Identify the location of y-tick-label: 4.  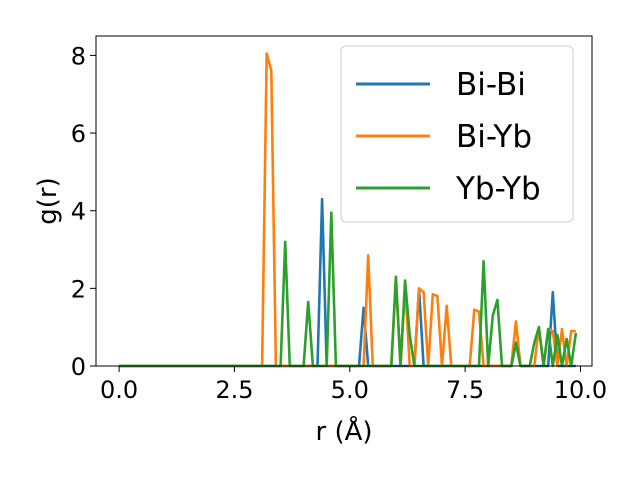
(78, 212).